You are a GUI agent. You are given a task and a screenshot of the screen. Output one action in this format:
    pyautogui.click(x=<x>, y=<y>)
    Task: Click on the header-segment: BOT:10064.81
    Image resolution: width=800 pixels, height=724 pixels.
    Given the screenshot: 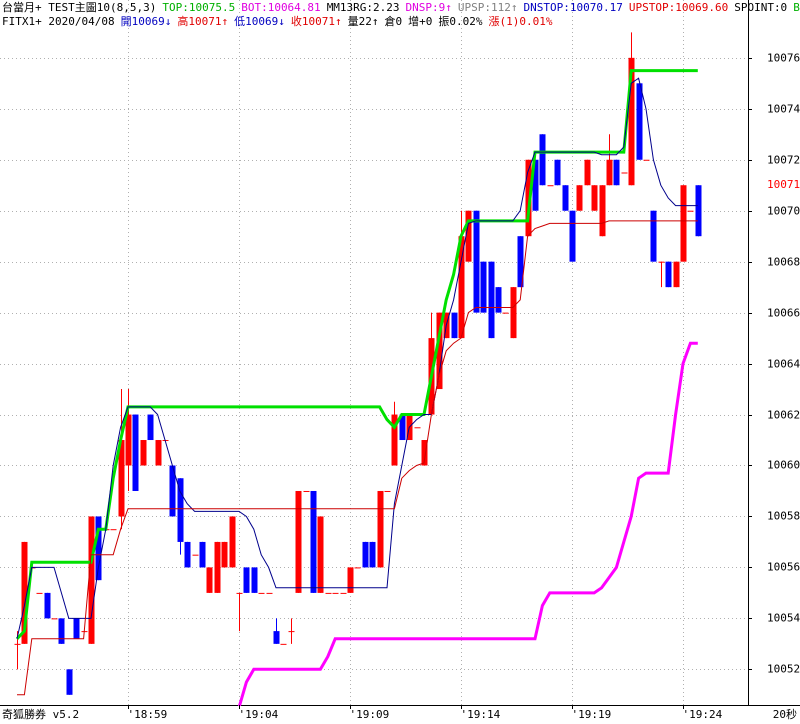 What is the action you would take?
    pyautogui.click(x=280, y=7)
    